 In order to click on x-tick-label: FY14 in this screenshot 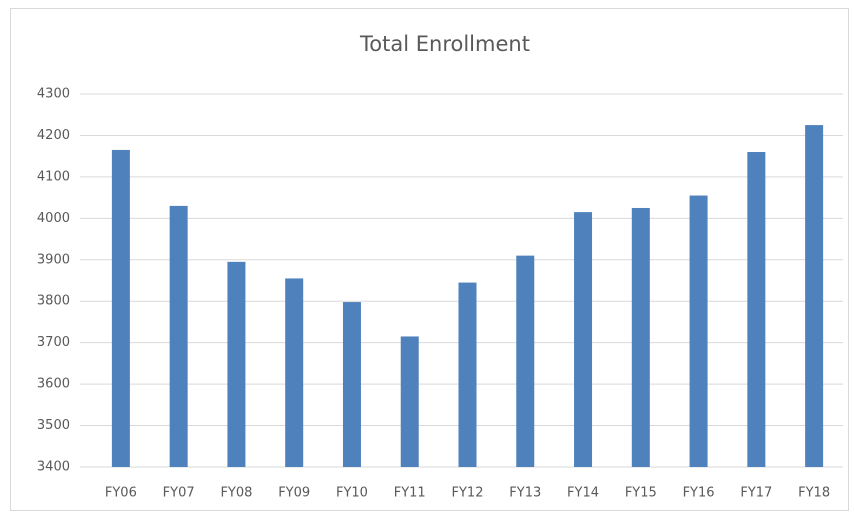, I will do `click(583, 493)`.